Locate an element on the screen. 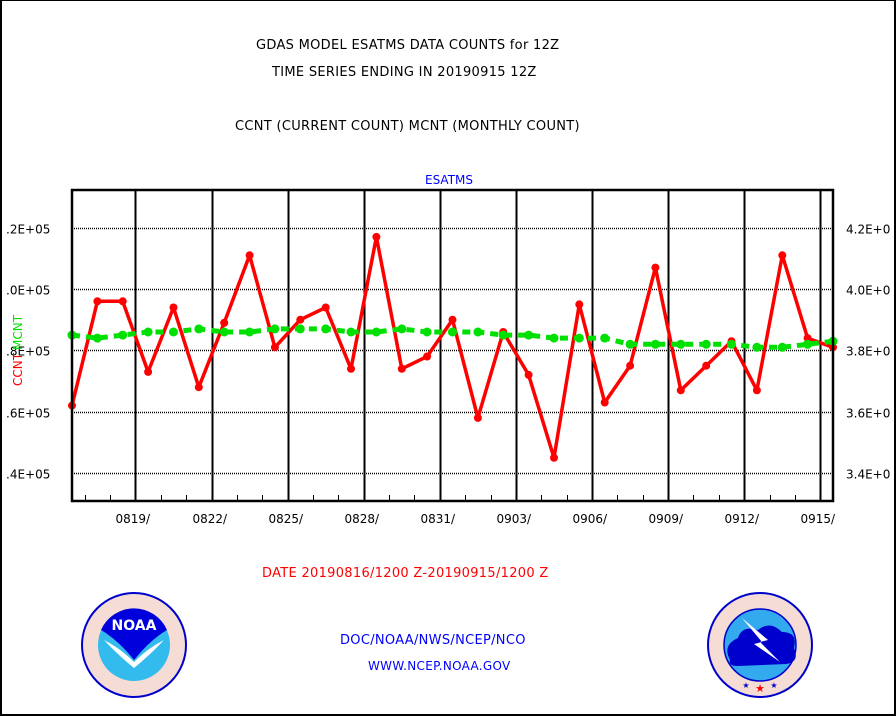 This screenshot has width=896, height=716. date-range-label: DATE 20190816/1200 Z-20190915/1200 Z is located at coordinates (405, 573).